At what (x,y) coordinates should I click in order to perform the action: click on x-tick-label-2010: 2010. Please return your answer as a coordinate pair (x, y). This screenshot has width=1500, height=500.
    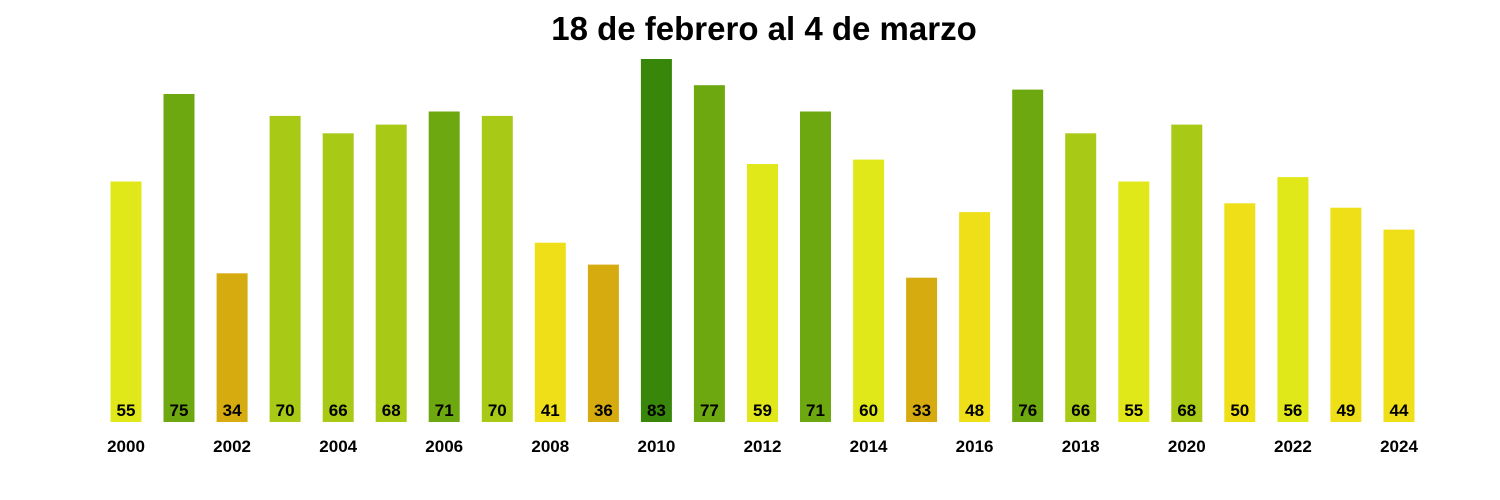
    Looking at the image, I should click on (656, 446).